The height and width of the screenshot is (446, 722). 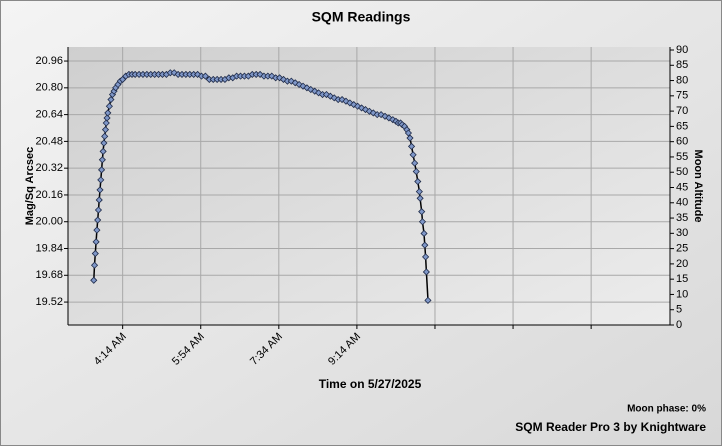 What do you see at coordinates (682, 203) in the screenshot?
I see `y2-tick-label: 40` at bounding box center [682, 203].